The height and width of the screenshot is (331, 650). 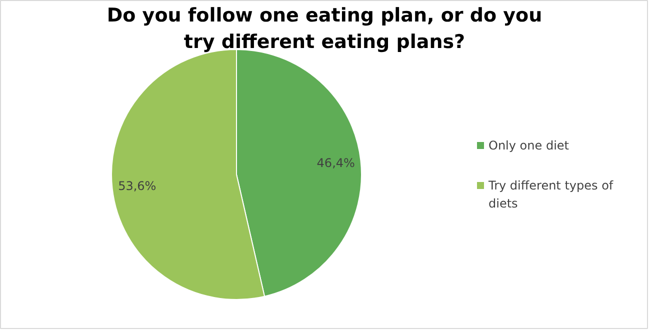 What do you see at coordinates (529, 145) in the screenshot?
I see `legend-label: Only one diet` at bounding box center [529, 145].